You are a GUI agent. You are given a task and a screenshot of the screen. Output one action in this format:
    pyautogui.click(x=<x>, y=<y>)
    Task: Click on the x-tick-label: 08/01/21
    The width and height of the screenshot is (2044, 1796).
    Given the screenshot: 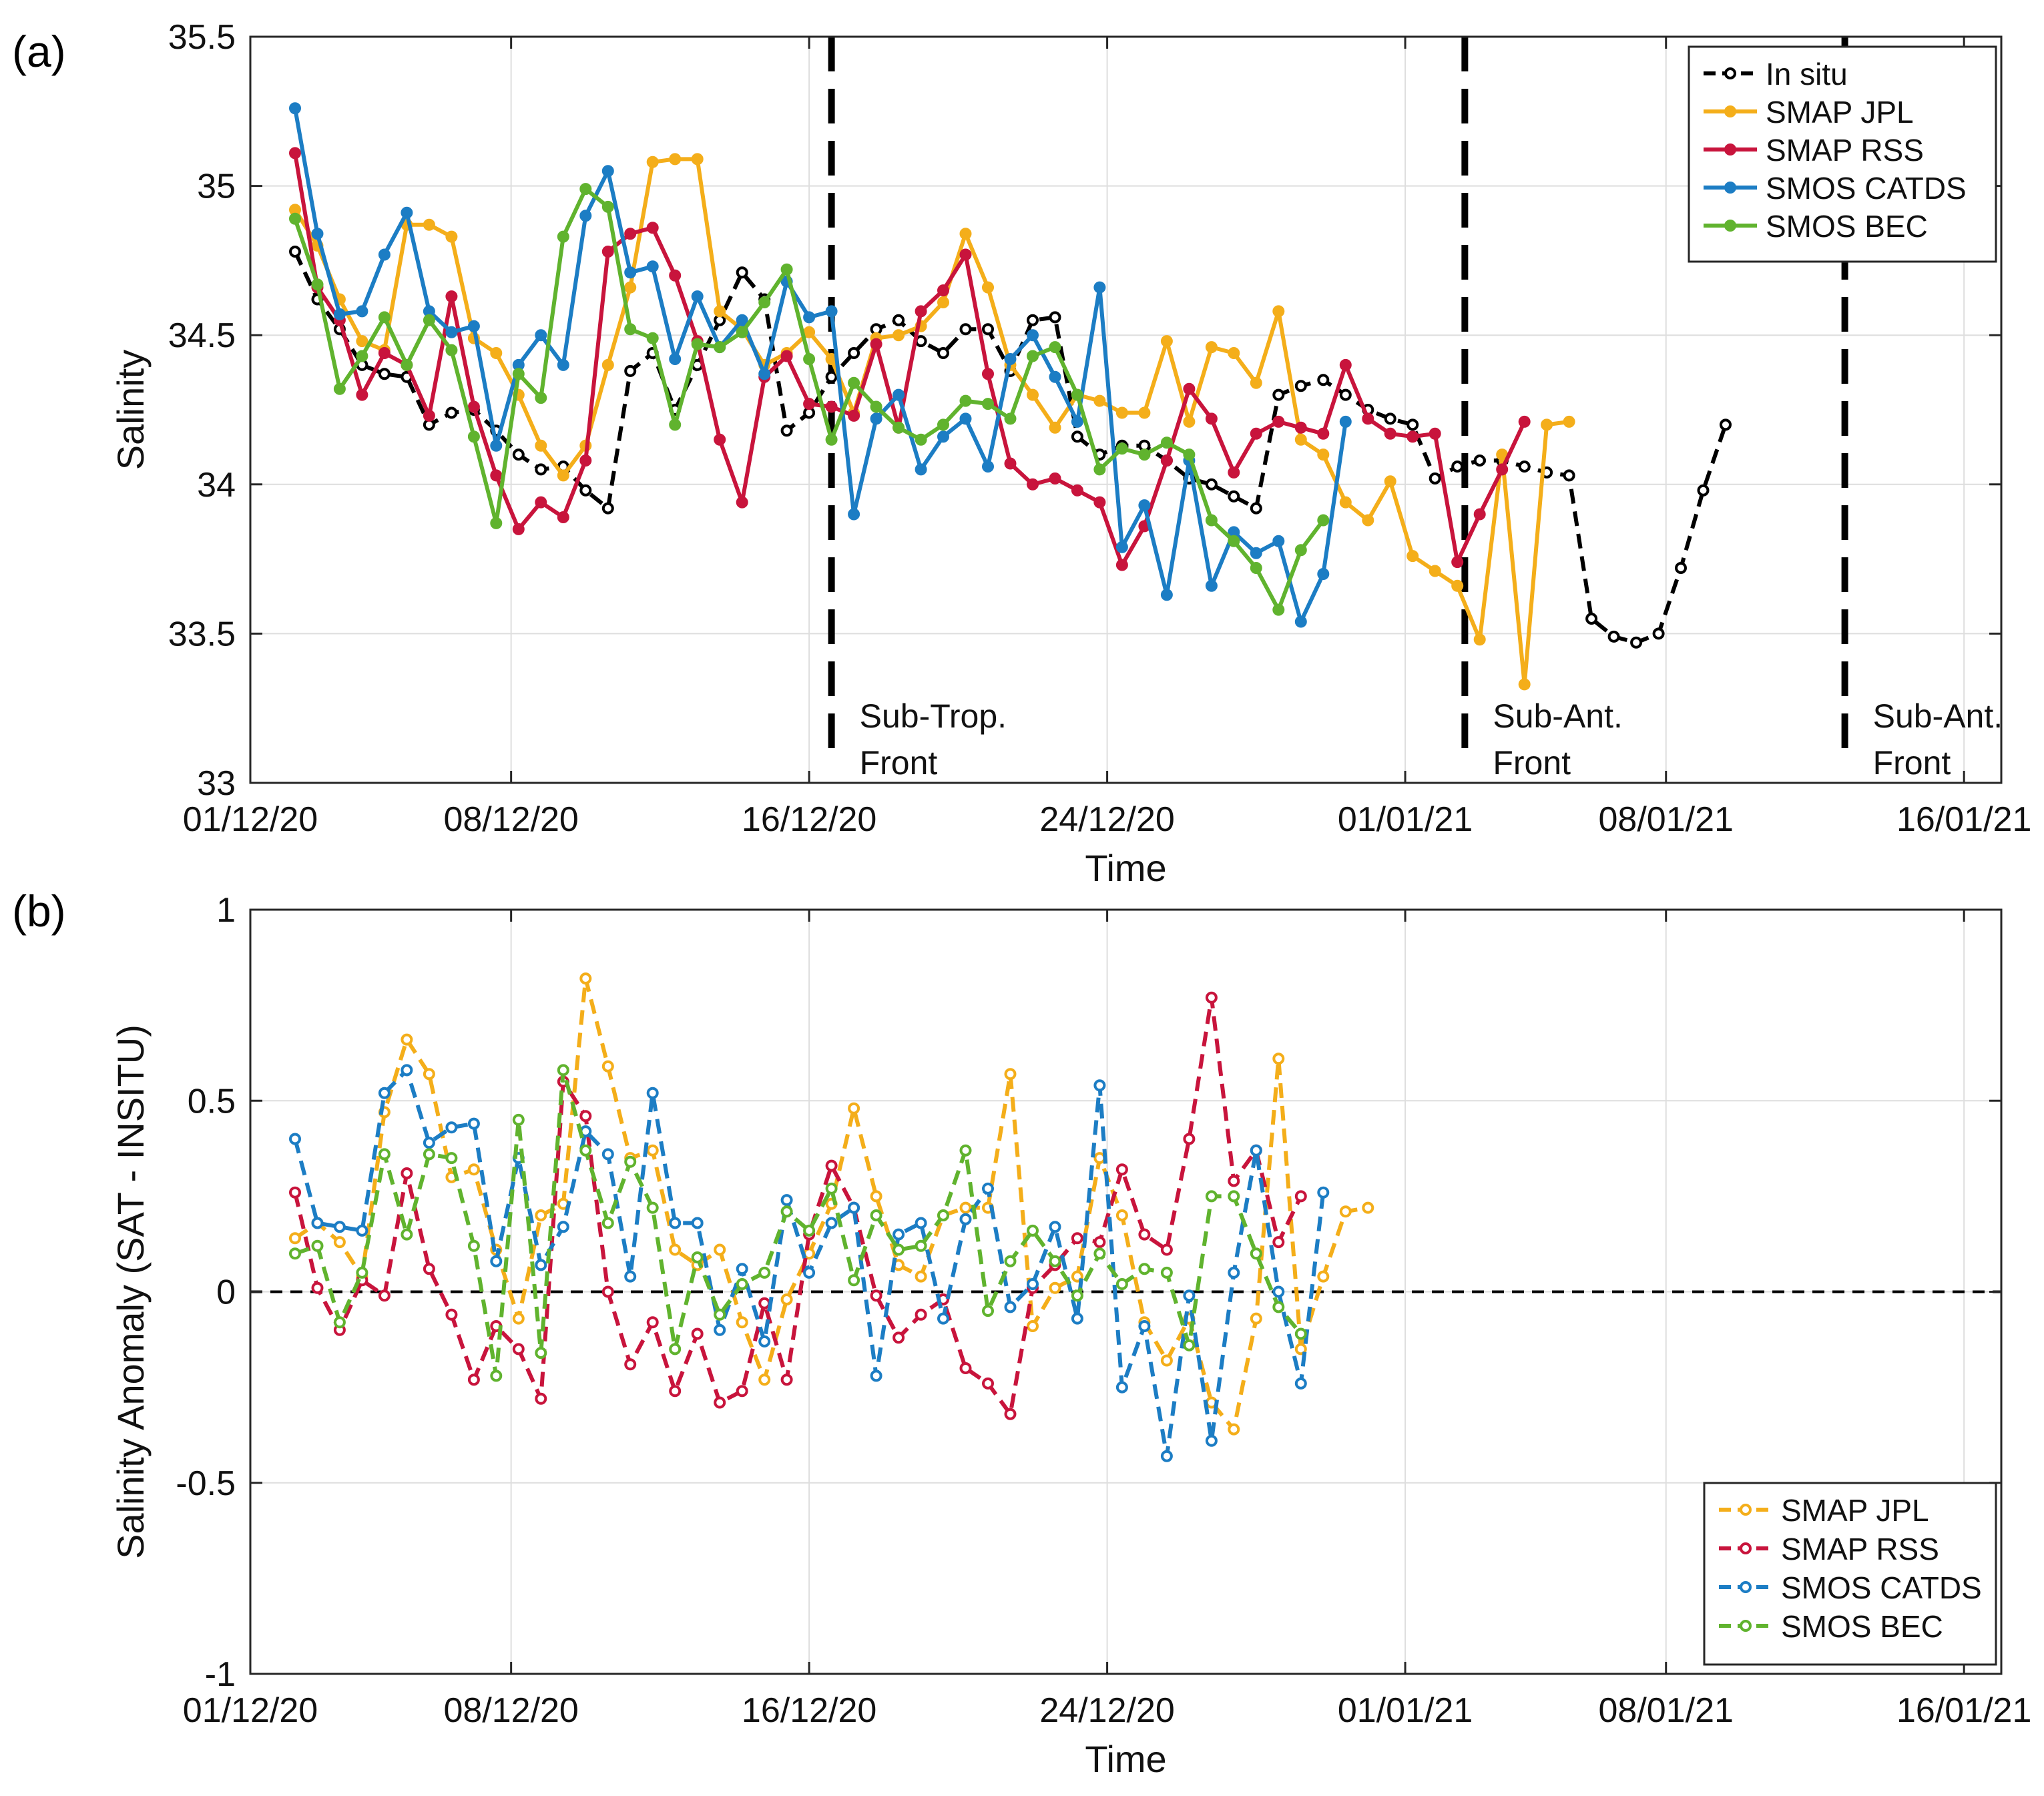 What is the action you would take?
    pyautogui.click(x=1666, y=819)
    